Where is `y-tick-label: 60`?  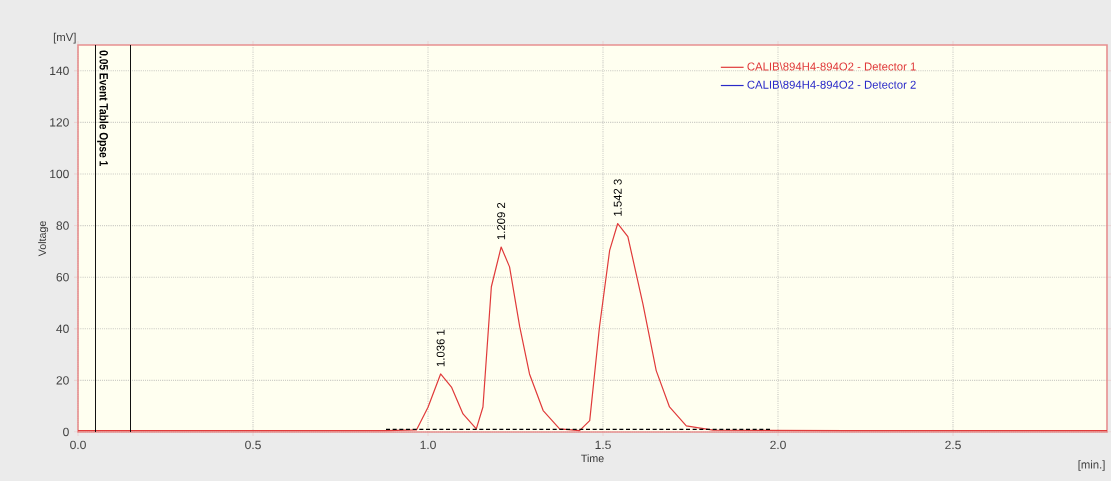 y-tick-label: 60 is located at coordinates (62, 277).